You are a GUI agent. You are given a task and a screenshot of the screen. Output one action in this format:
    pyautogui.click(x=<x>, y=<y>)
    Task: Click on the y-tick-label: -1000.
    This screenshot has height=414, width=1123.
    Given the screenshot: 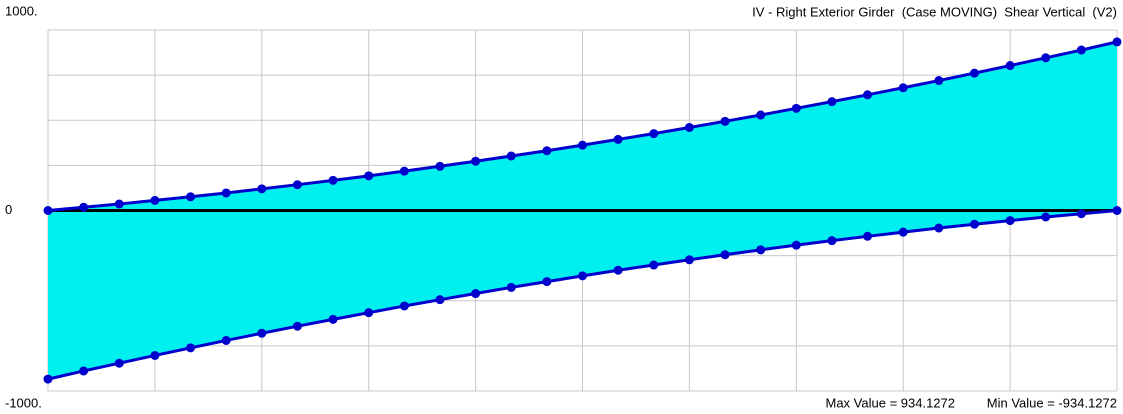 What is the action you would take?
    pyautogui.click(x=23, y=402)
    